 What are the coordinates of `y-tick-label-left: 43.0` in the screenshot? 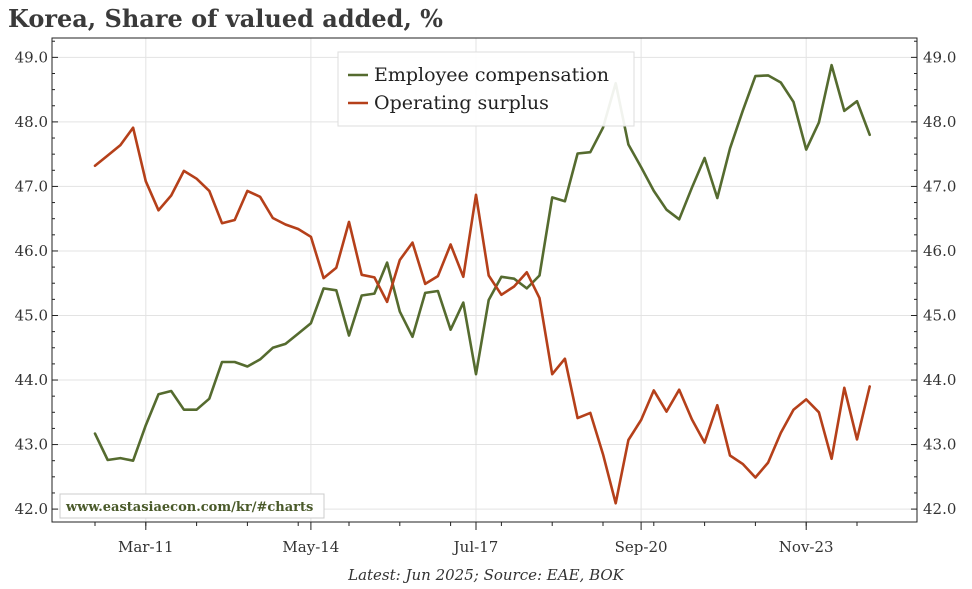 It's located at (31, 445).